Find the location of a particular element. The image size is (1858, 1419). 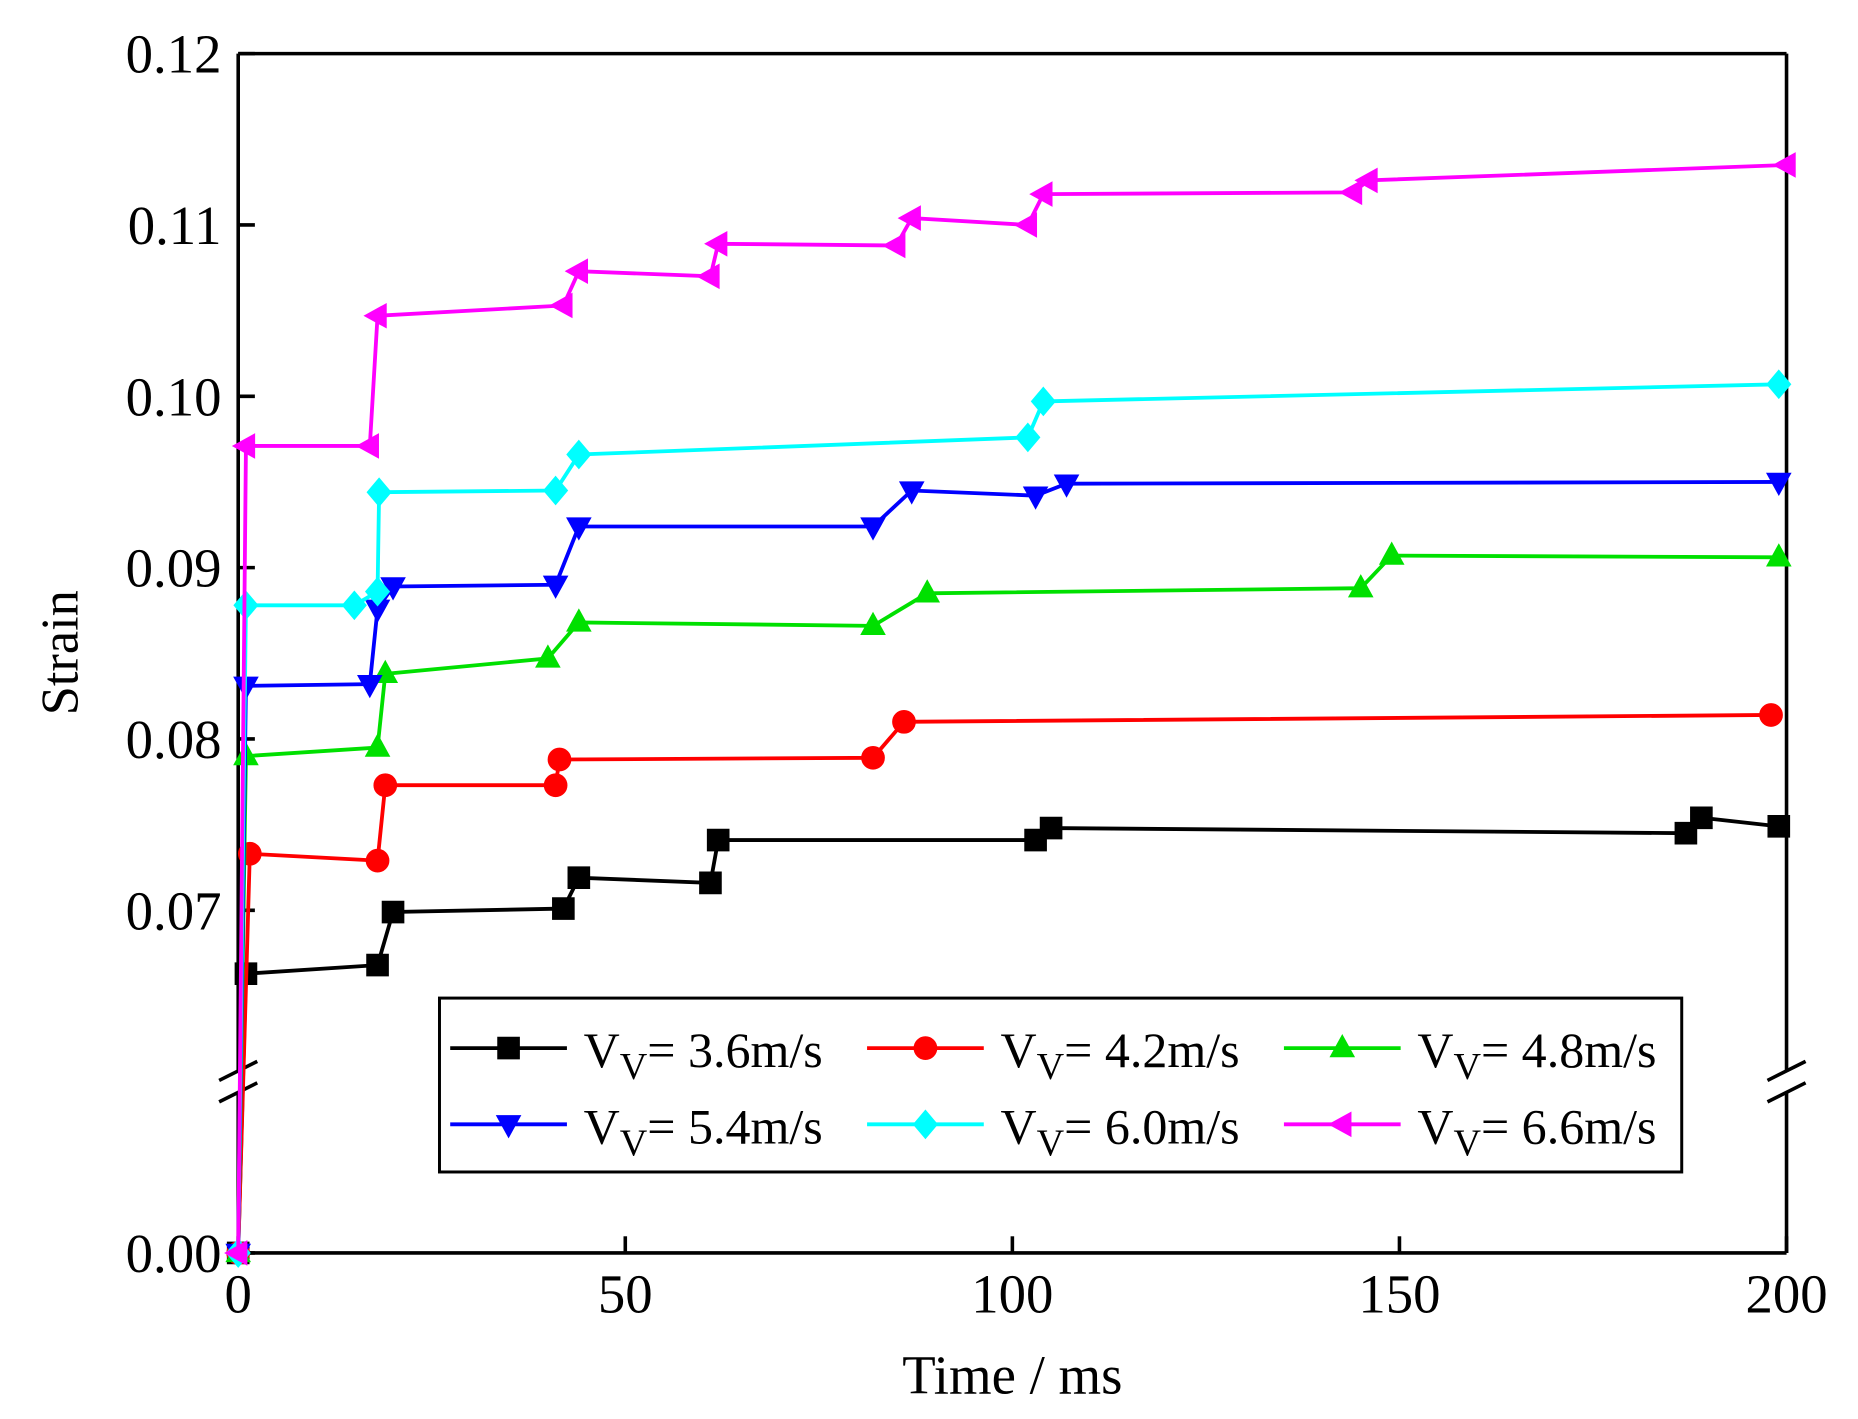

x-tick-label: 100 is located at coordinates (1012, 1294).